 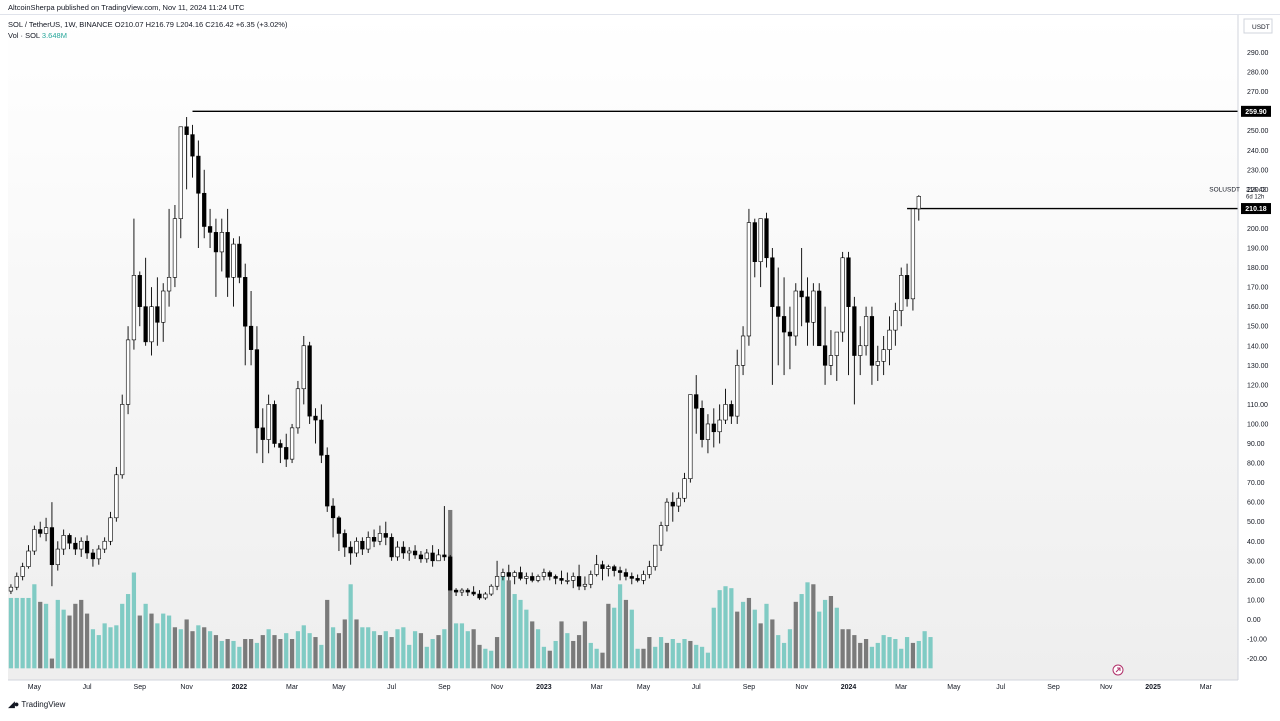 I want to click on time-tick-label: 2025, so click(x=1153, y=687).